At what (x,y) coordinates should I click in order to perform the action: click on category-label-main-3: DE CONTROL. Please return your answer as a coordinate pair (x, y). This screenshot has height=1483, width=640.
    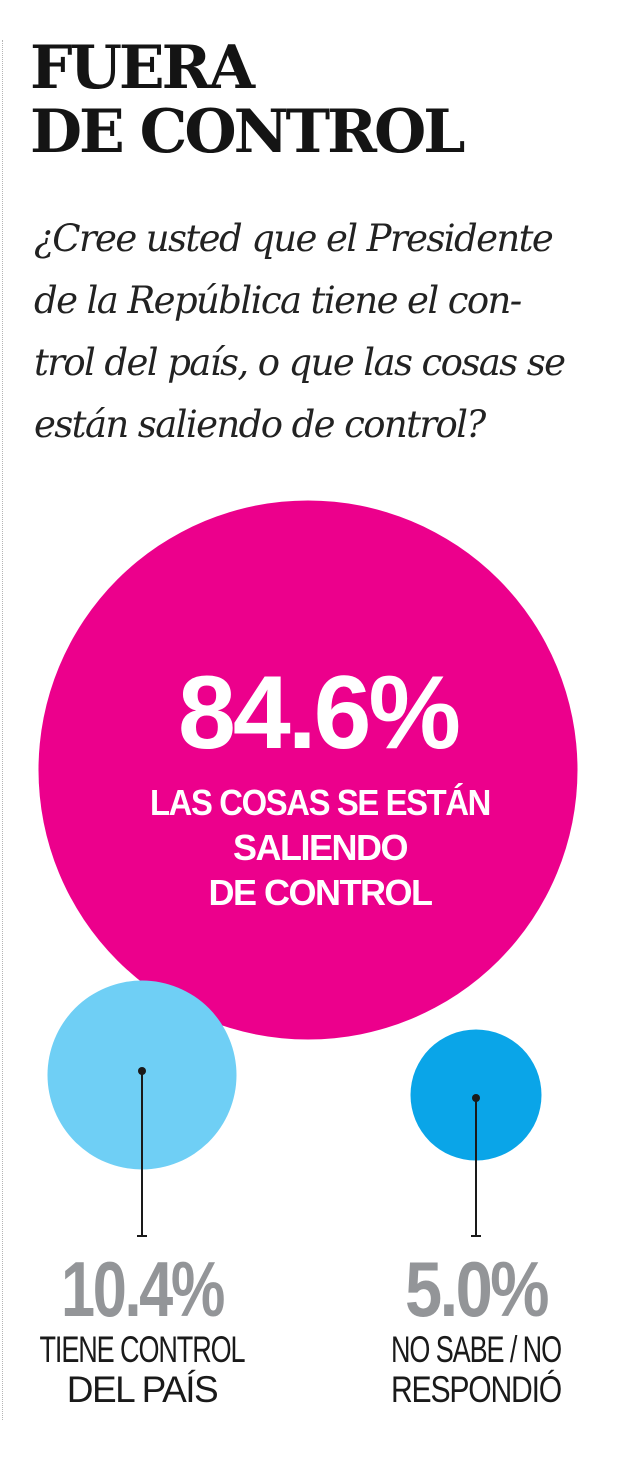
    Looking at the image, I should click on (321, 892).